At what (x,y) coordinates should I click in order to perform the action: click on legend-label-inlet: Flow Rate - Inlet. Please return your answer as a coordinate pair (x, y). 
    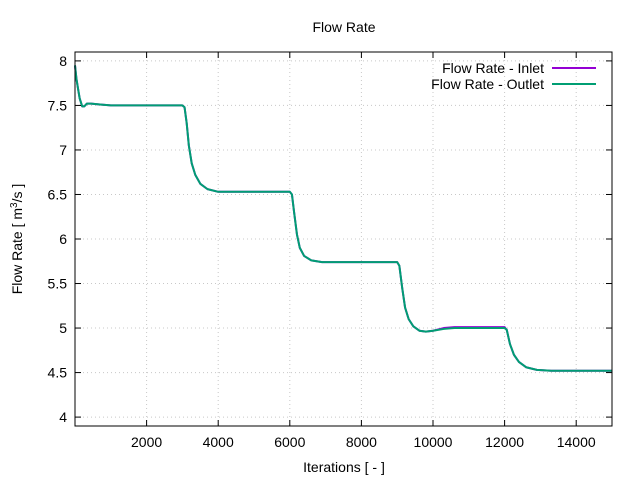
    Looking at the image, I should click on (493, 68).